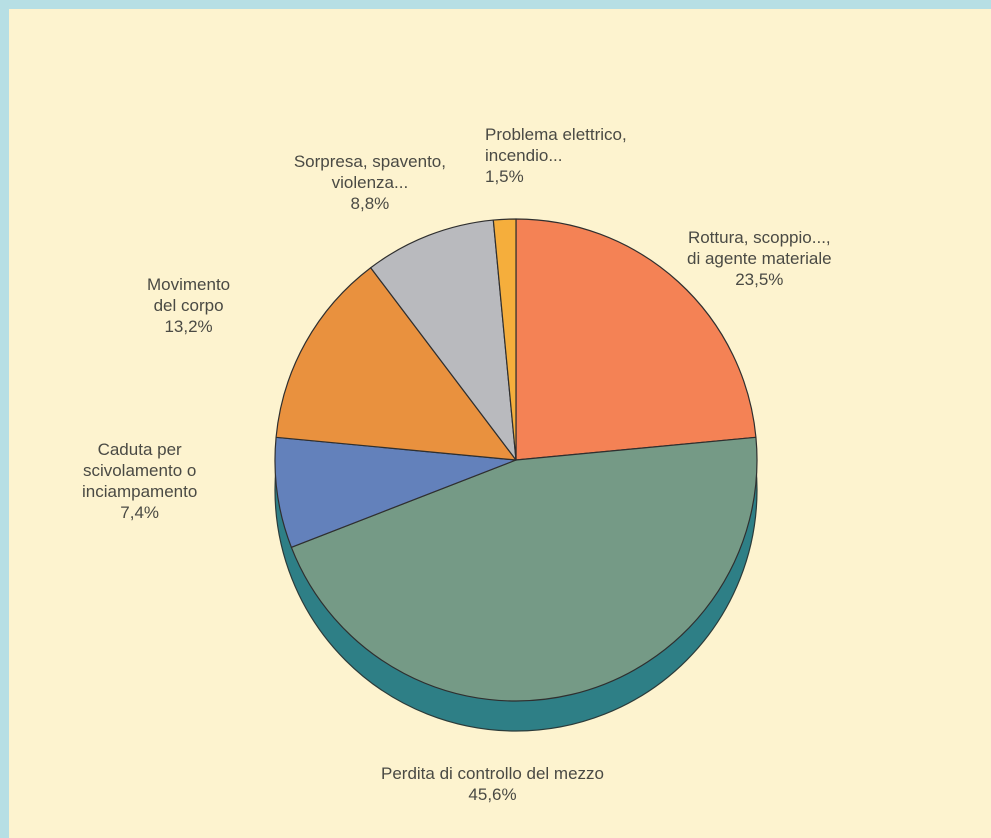 The image size is (991, 838). I want to click on label-sorpresa: Sorpresa, spavento, violenza... 8,8%, so click(369, 182).